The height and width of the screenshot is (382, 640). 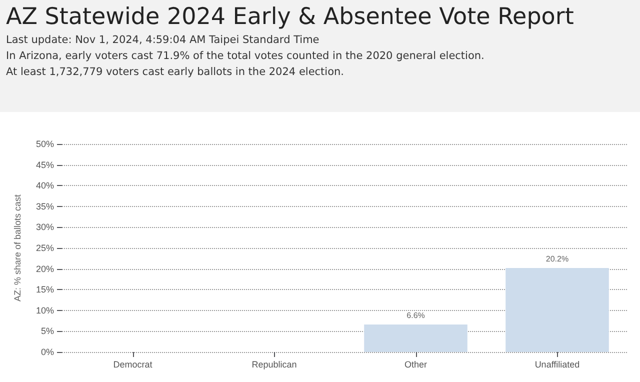 I want to click on y-tick-label: 50%, so click(x=45, y=144).